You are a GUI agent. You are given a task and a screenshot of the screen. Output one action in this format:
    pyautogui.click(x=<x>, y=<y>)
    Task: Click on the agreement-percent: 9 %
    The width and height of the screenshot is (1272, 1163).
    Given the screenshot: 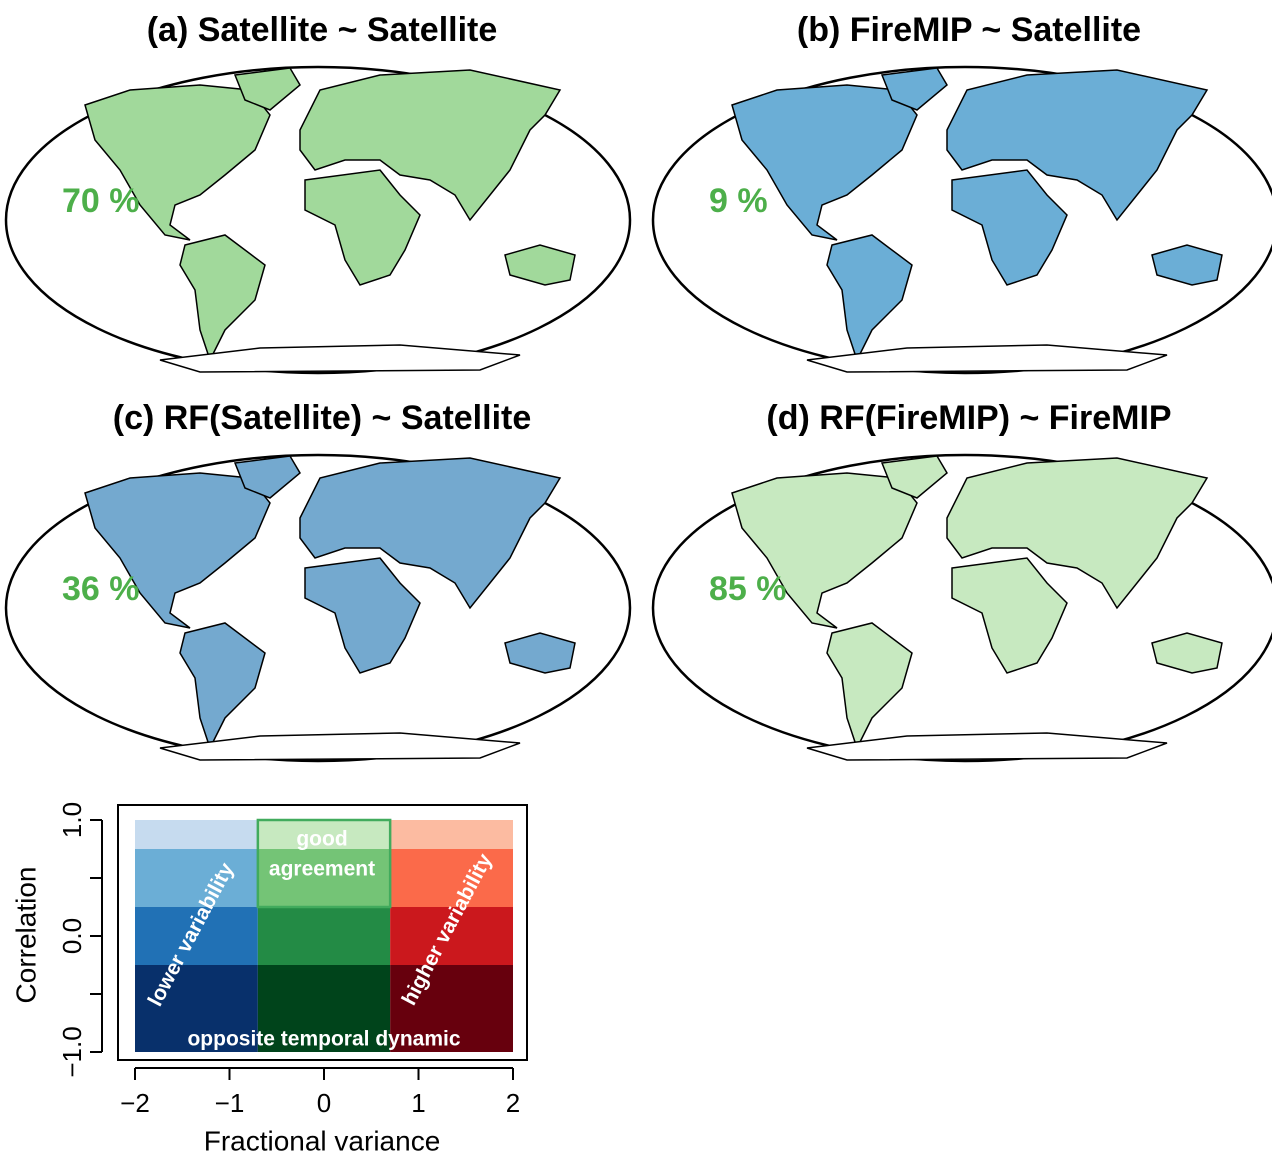 What is the action you would take?
    pyautogui.click(x=738, y=201)
    